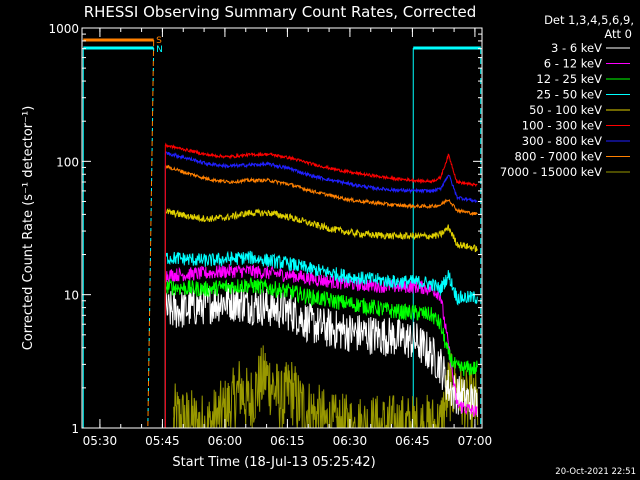  I want to click on x-tick-label: 06:00, so click(225, 441).